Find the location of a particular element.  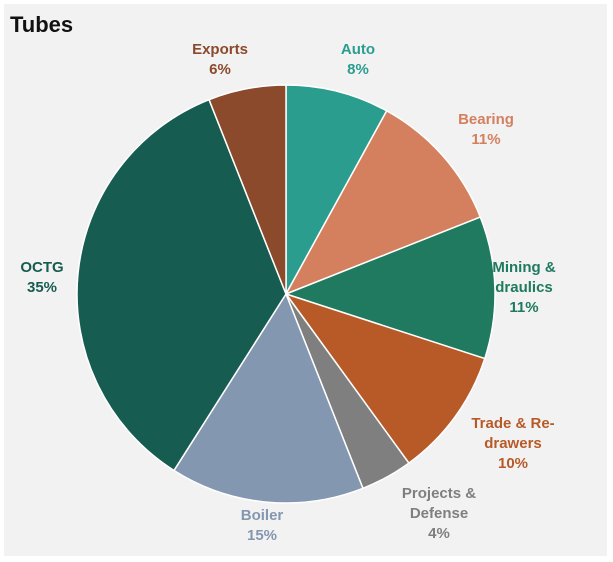

slice-label-bearing: Bearing 11% is located at coordinates (486, 129).